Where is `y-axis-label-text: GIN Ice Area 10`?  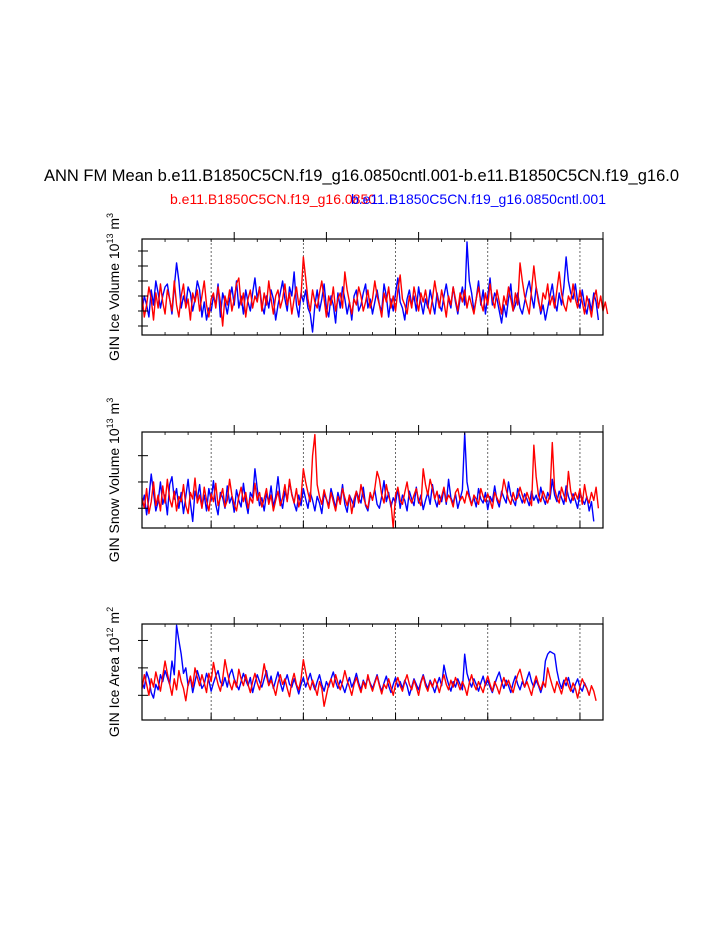
y-axis-label-text: GIN Ice Area 10 is located at coordinates (114, 687).